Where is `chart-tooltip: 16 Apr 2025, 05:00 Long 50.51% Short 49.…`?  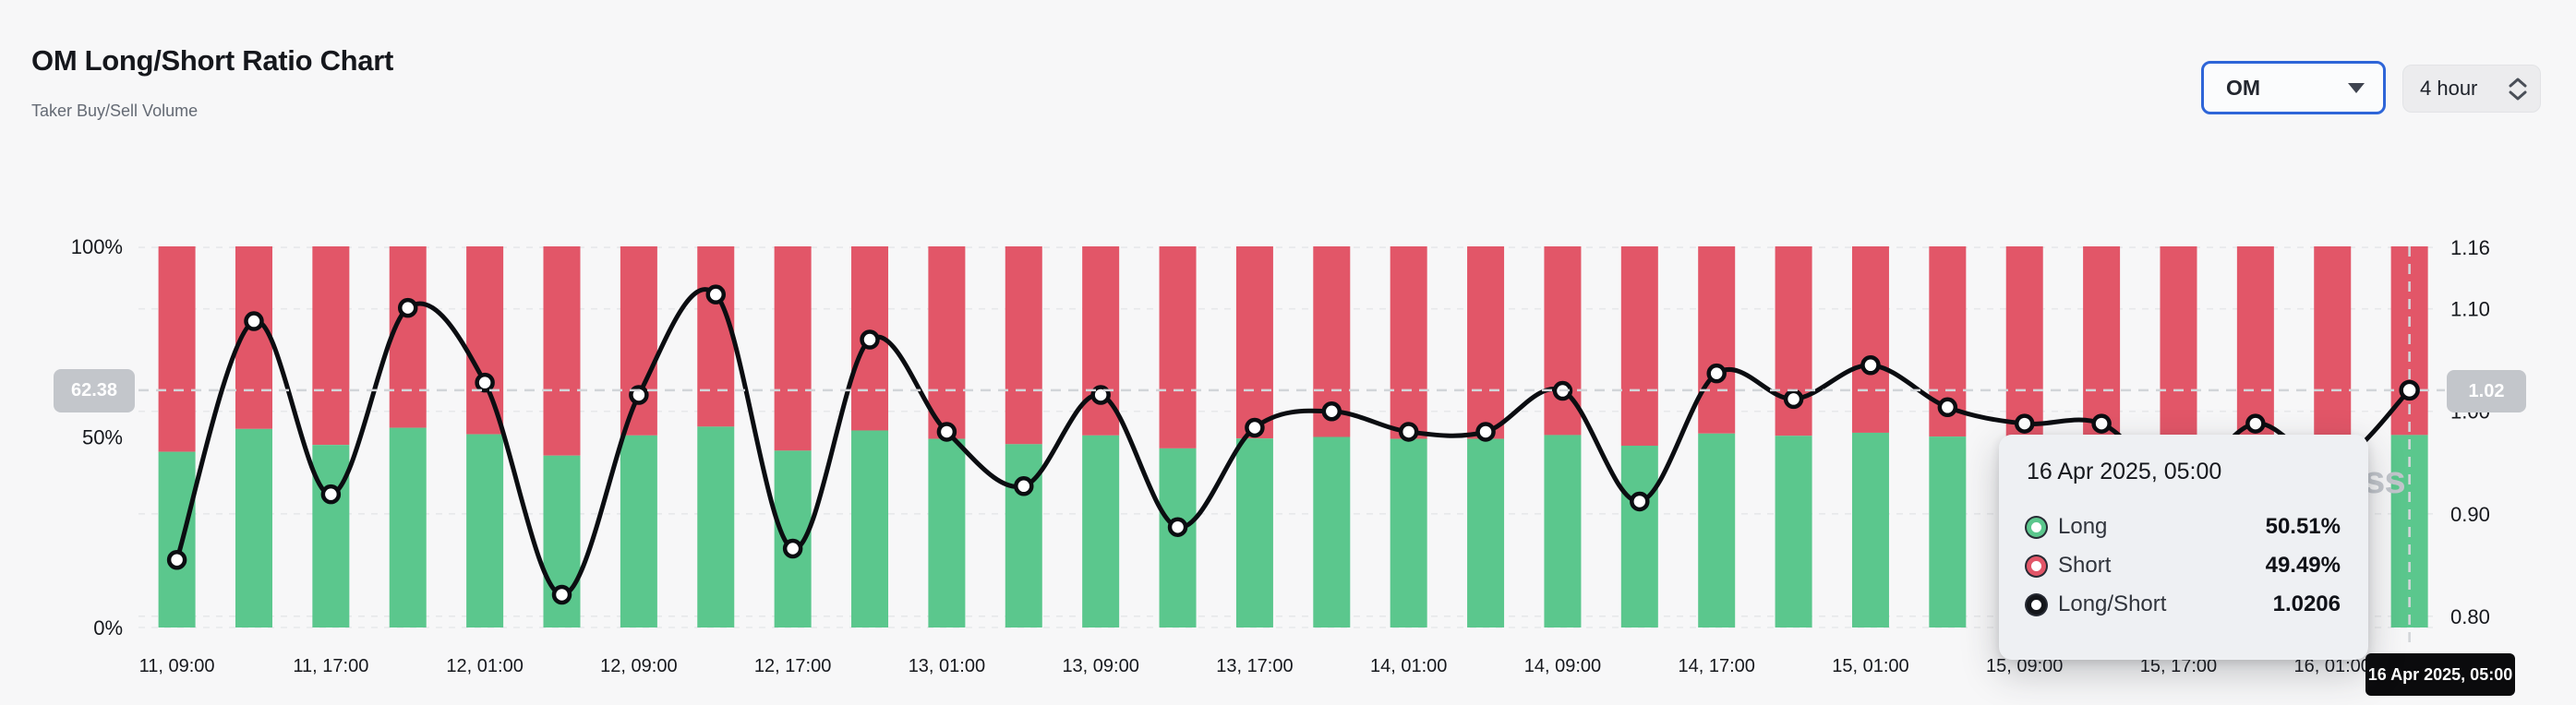 chart-tooltip: 16 Apr 2025, 05:00 Long 50.51% Short 49.… is located at coordinates (2183, 547).